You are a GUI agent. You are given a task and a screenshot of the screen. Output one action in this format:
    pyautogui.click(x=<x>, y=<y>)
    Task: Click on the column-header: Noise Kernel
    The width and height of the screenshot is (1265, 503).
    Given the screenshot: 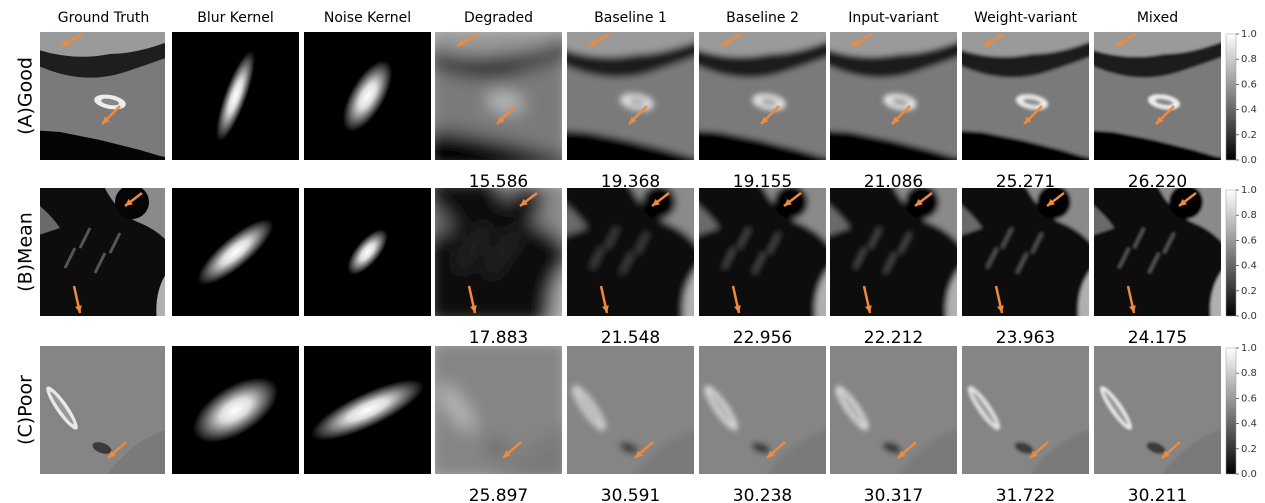 What is the action you would take?
    pyautogui.click(x=367, y=18)
    